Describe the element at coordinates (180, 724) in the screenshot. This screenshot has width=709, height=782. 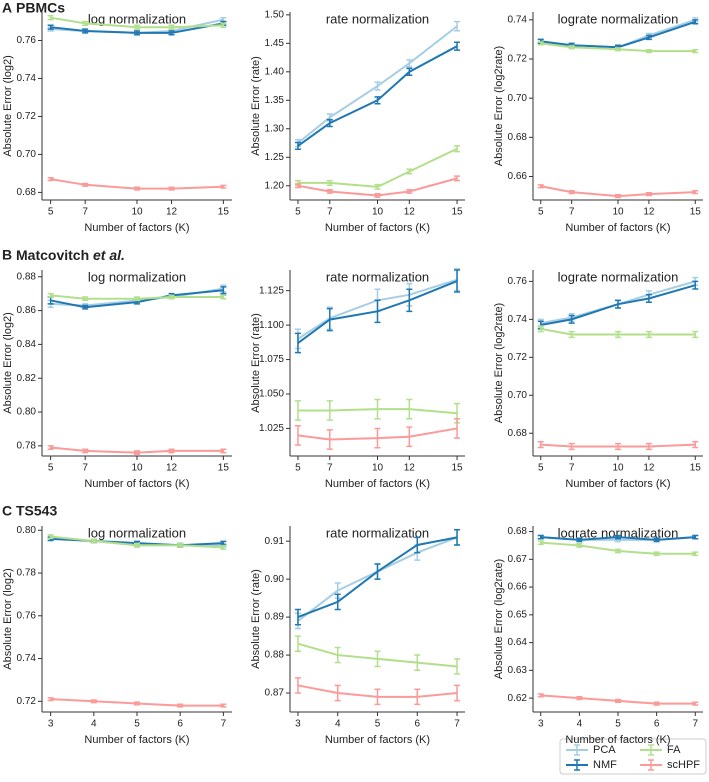
I see `x-tick-label: 6` at that location.